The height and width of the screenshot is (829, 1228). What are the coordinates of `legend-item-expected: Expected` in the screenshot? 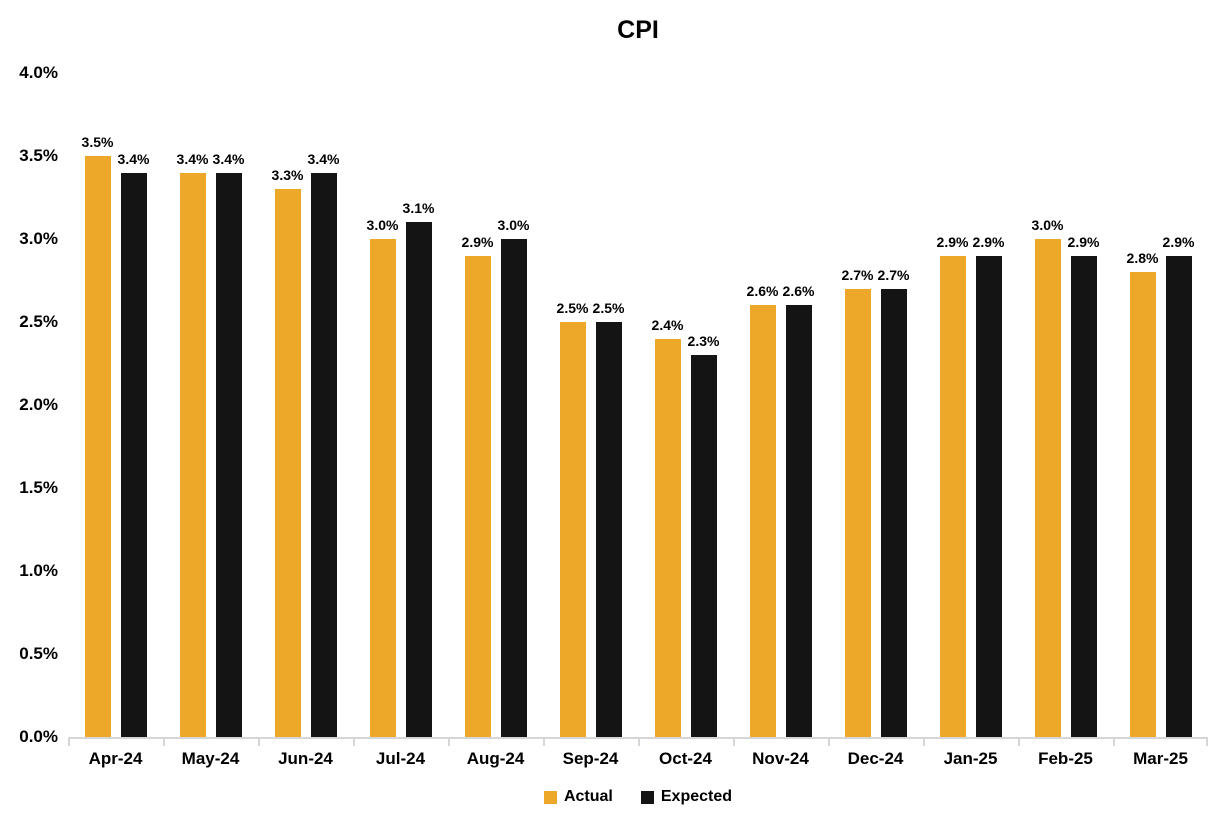 It's located at (686, 797).